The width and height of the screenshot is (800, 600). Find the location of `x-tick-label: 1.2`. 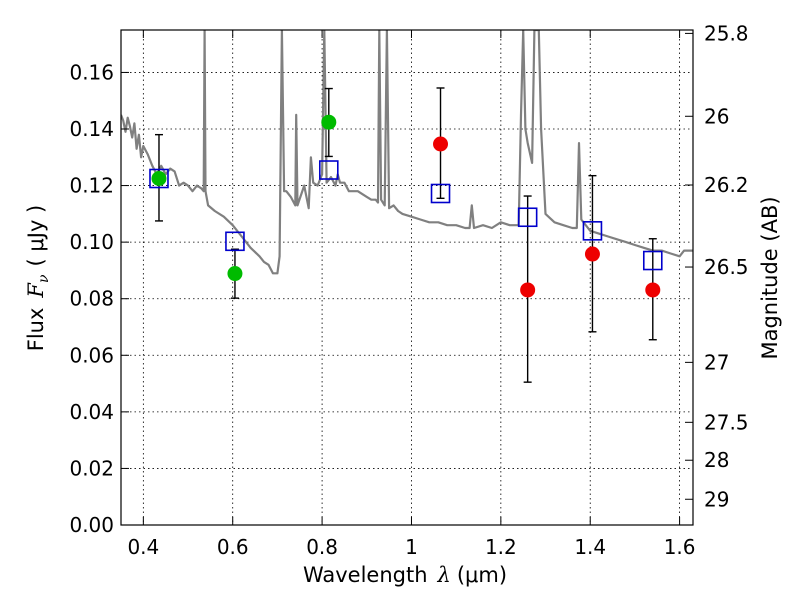

x-tick-label: 1.2 is located at coordinates (501, 547).